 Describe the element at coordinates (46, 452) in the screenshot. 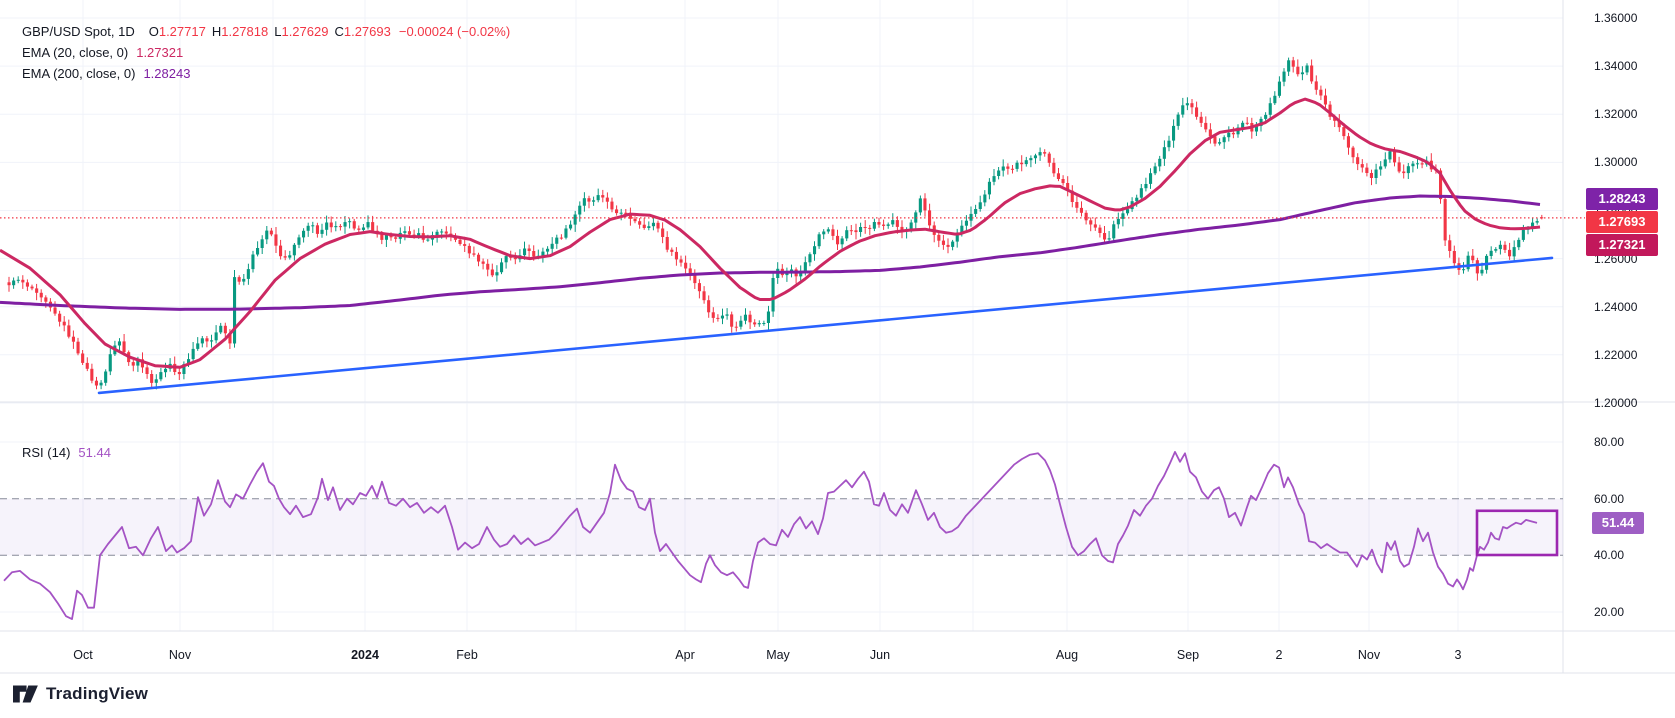

I see `rsi-label: RSI (14)` at that location.